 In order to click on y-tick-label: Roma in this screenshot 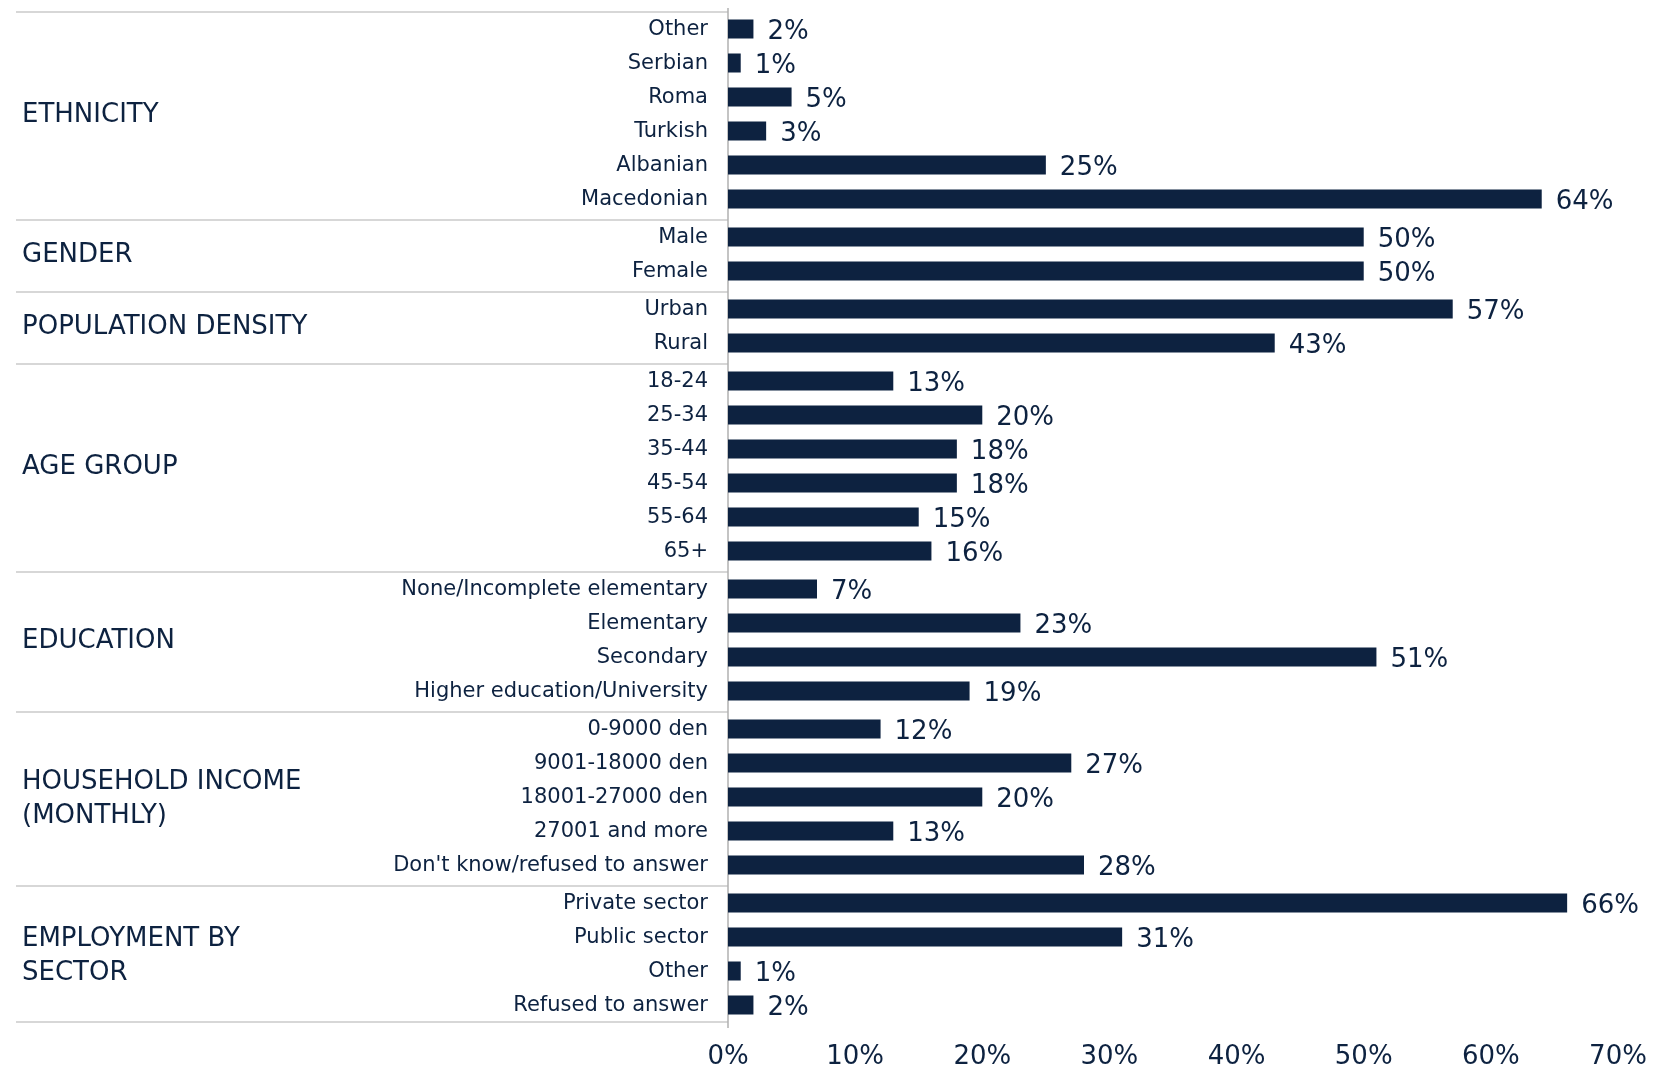, I will do `click(678, 96)`.